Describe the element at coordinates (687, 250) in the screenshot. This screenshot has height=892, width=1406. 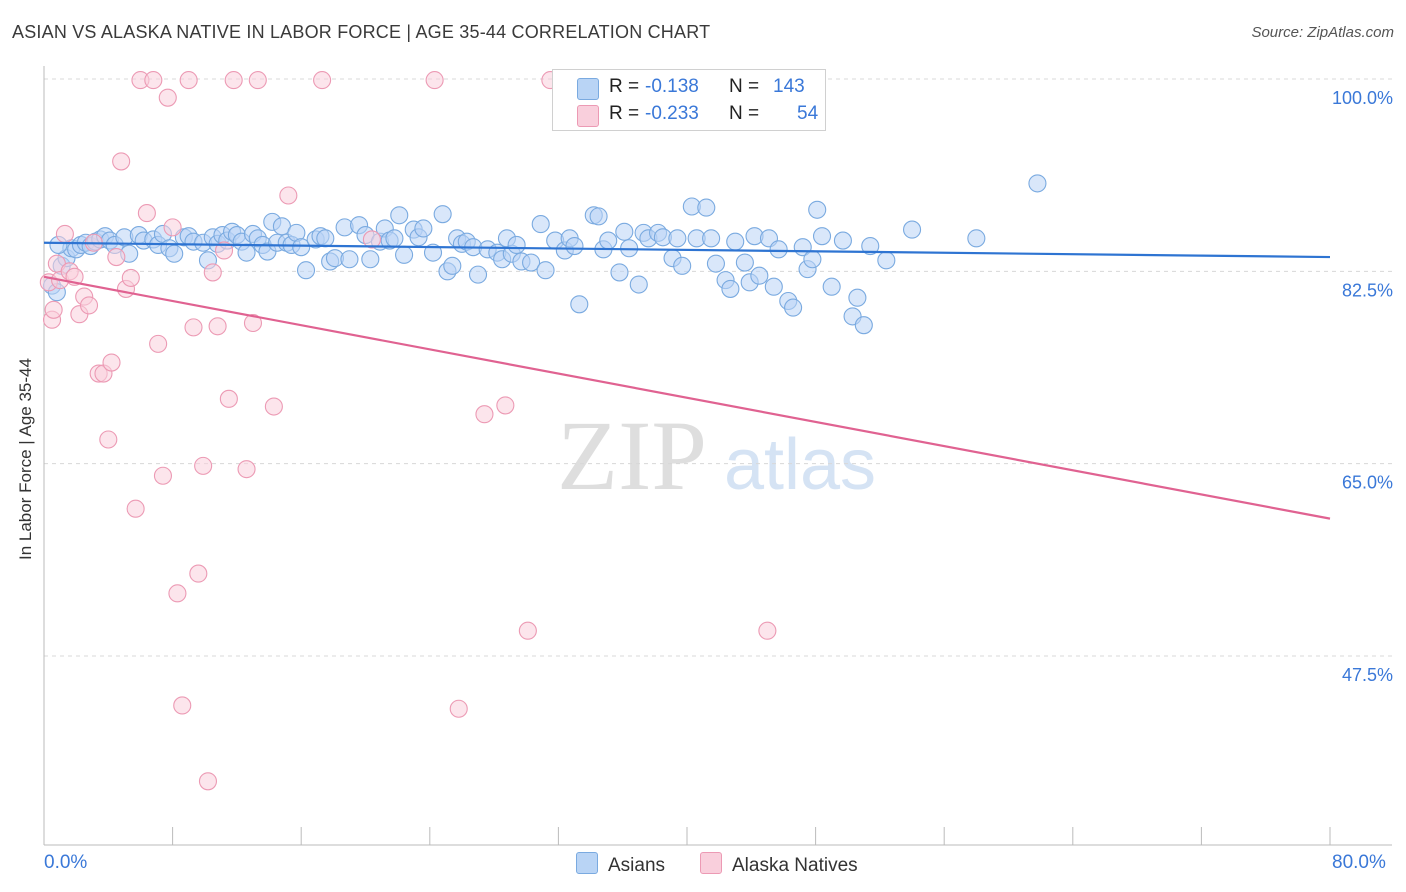
I see `asian-trend-line` at that location.